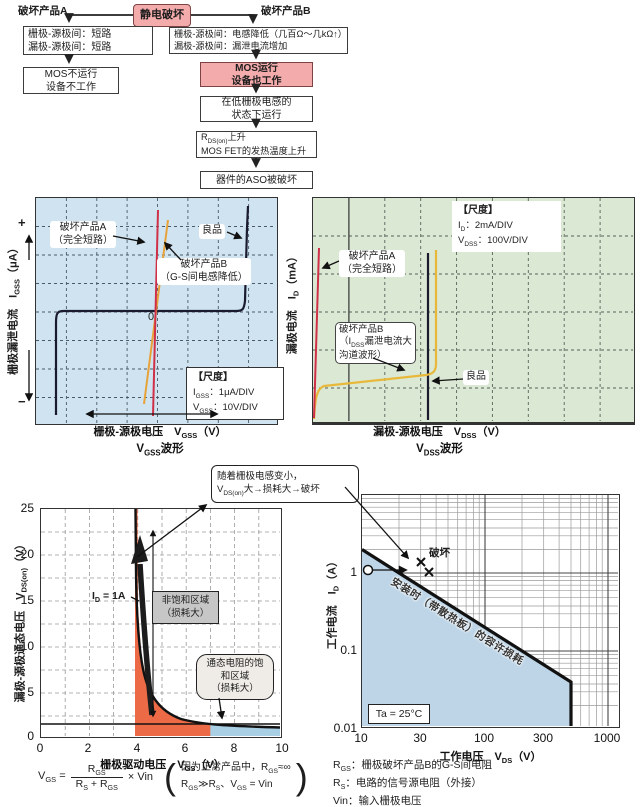 The height and width of the screenshot is (807, 640). Describe the element at coordinates (607, 738) in the screenshot. I see `soa-xtick-1000: 1000` at that location.